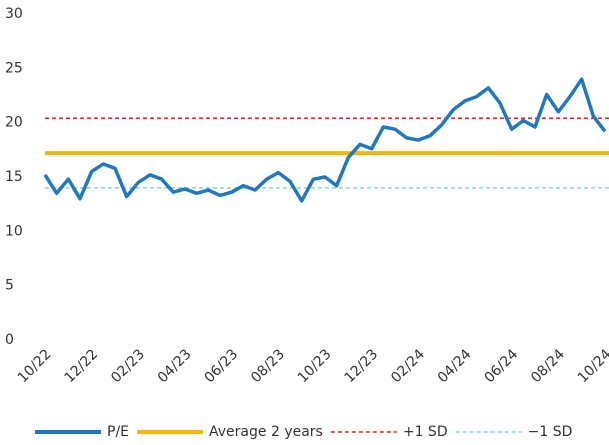 The height and width of the screenshot is (445, 609). I want to click on x-tick-label: 08/24, so click(548, 366).